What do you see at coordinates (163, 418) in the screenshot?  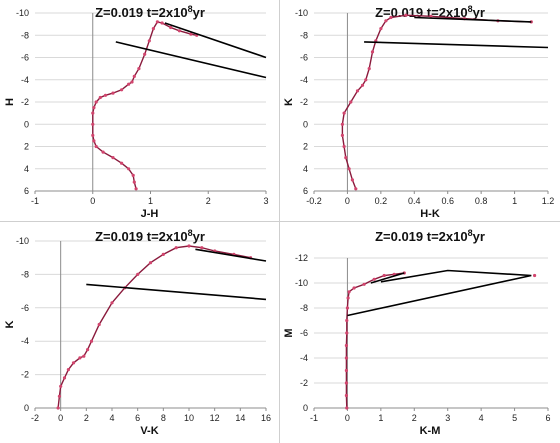 I see `x-tick-label: 8` at bounding box center [163, 418].